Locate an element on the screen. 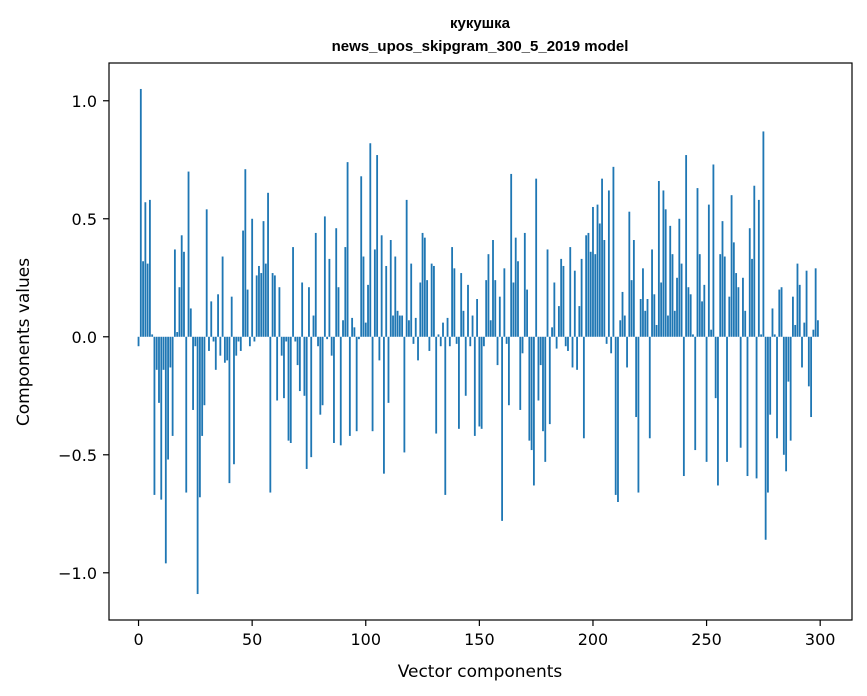 The width and height of the screenshot is (867, 696). x-tick-label: 300 is located at coordinates (820, 639).